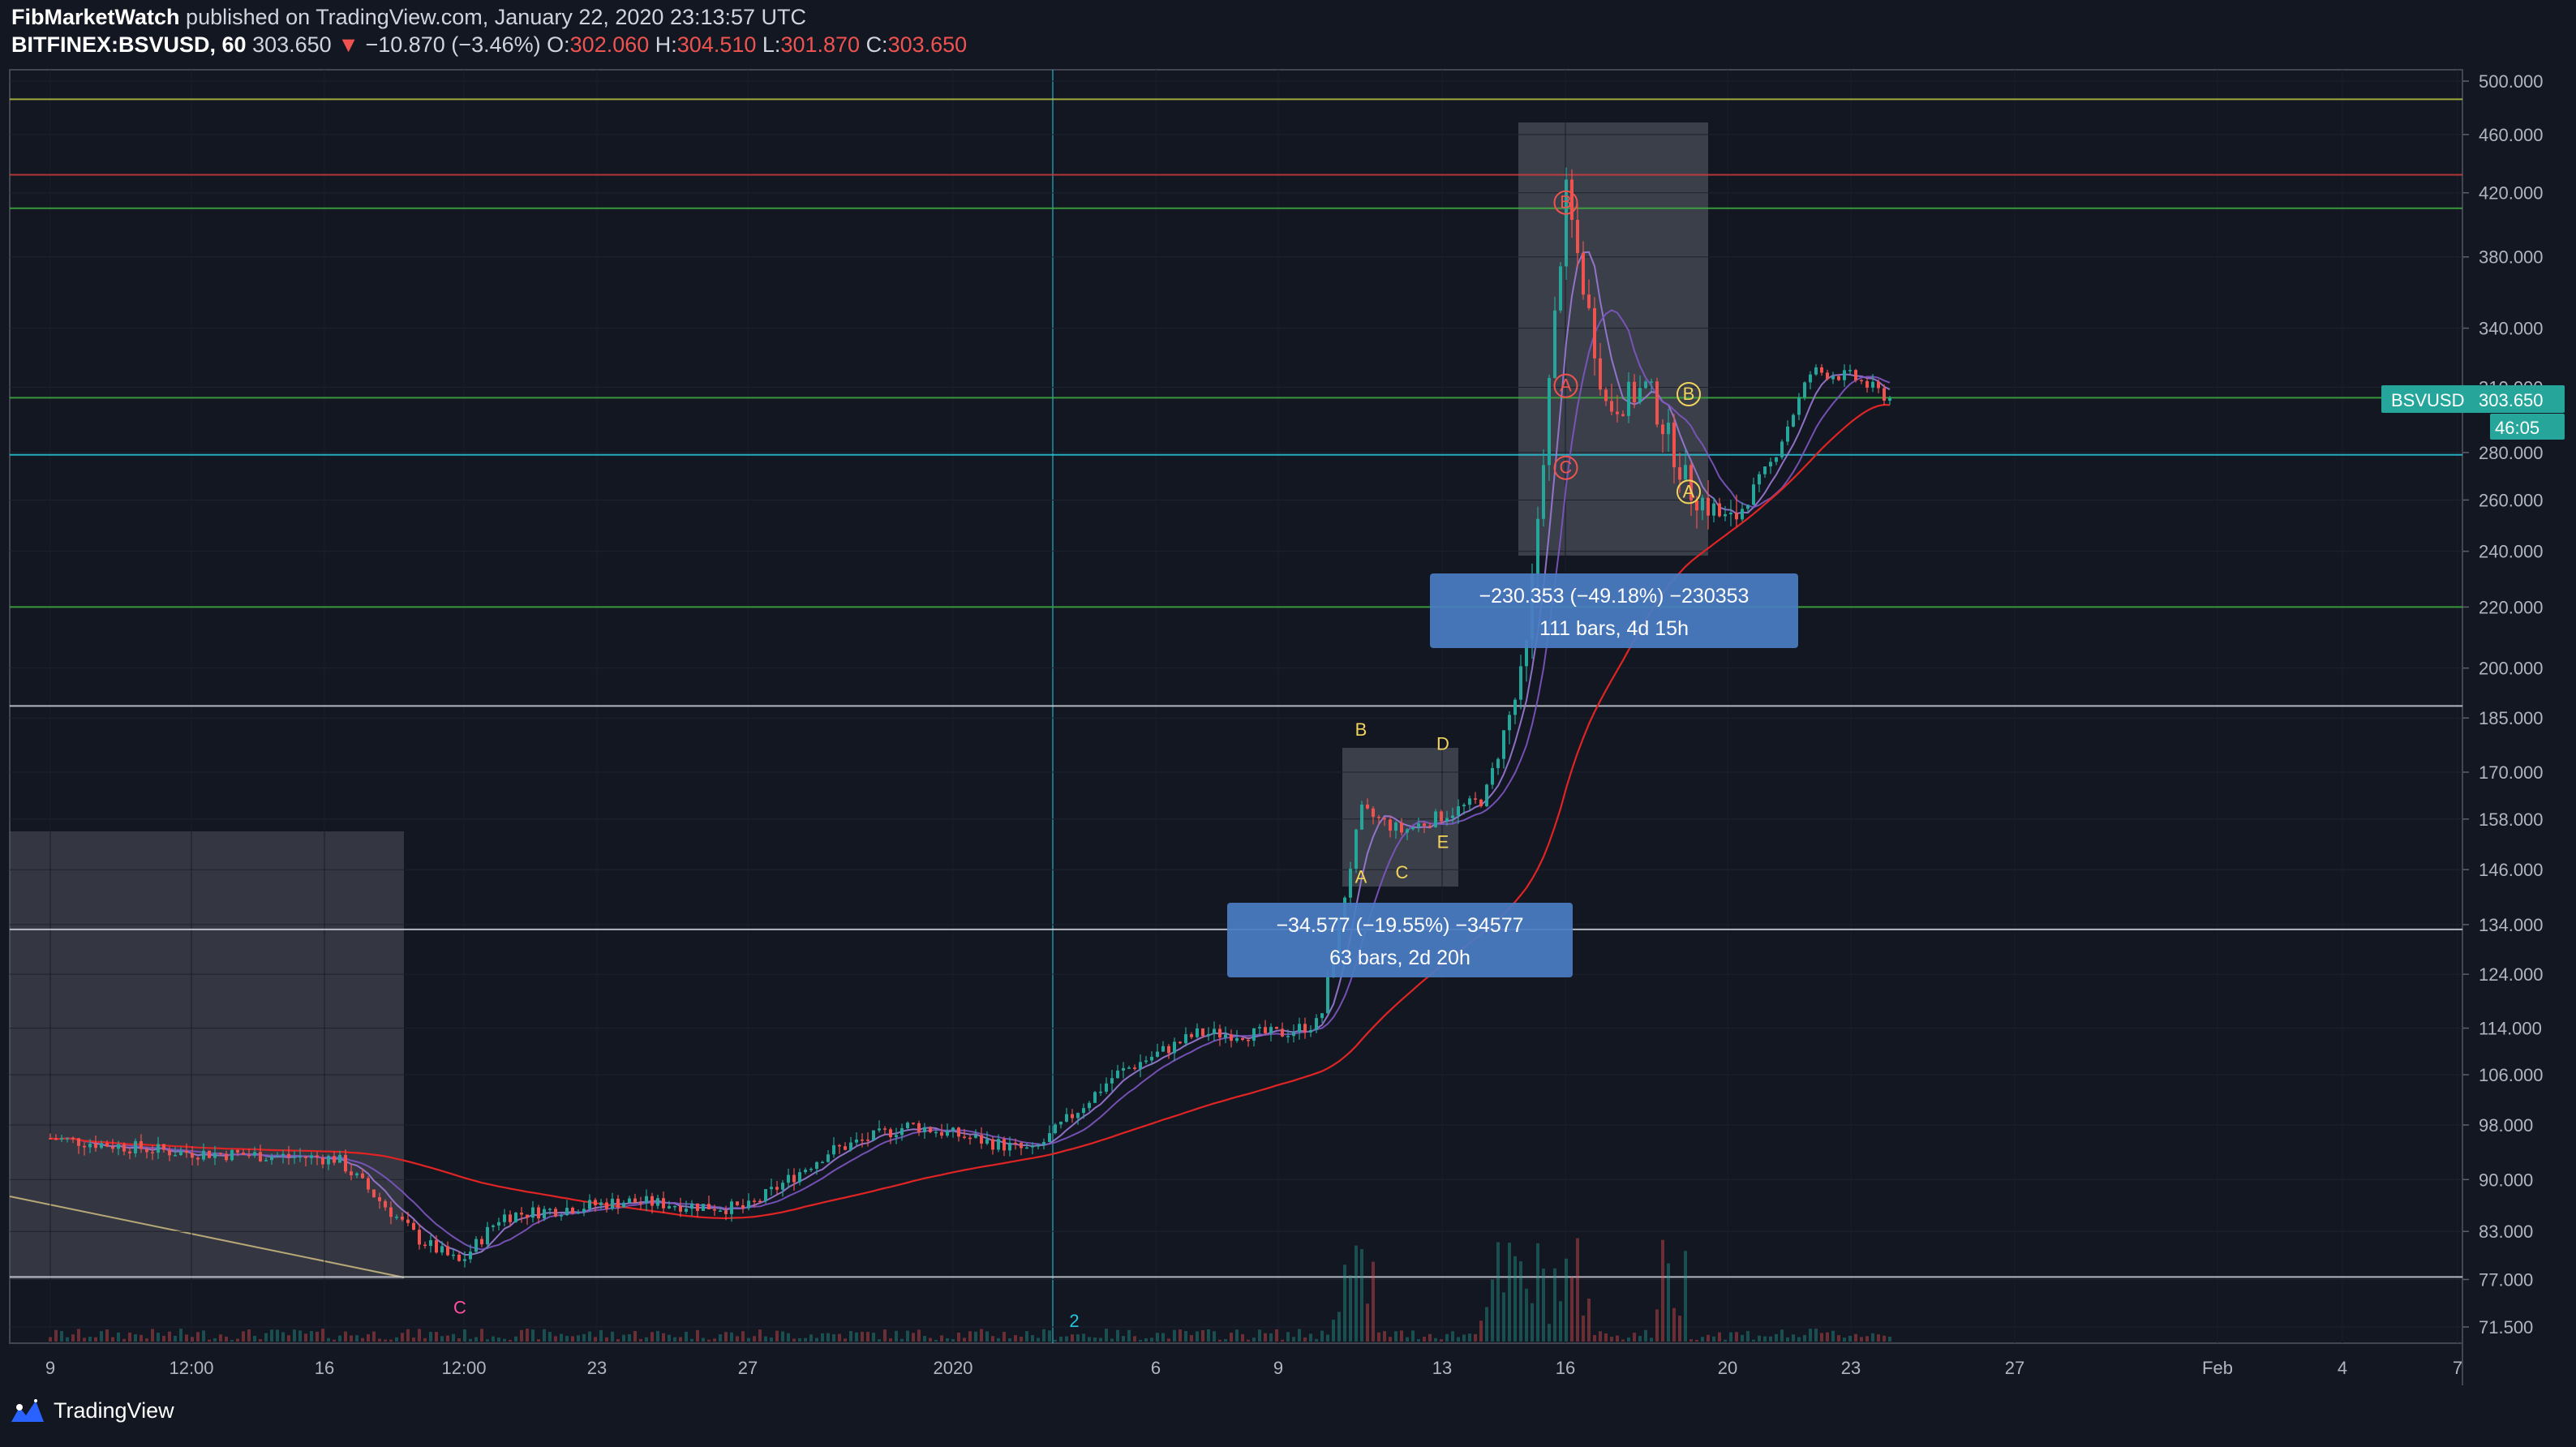 Image resolution: width=2576 pixels, height=1447 pixels. I want to click on symbol-name: BITFINEX:BSVUSD, 60, so click(129, 44).